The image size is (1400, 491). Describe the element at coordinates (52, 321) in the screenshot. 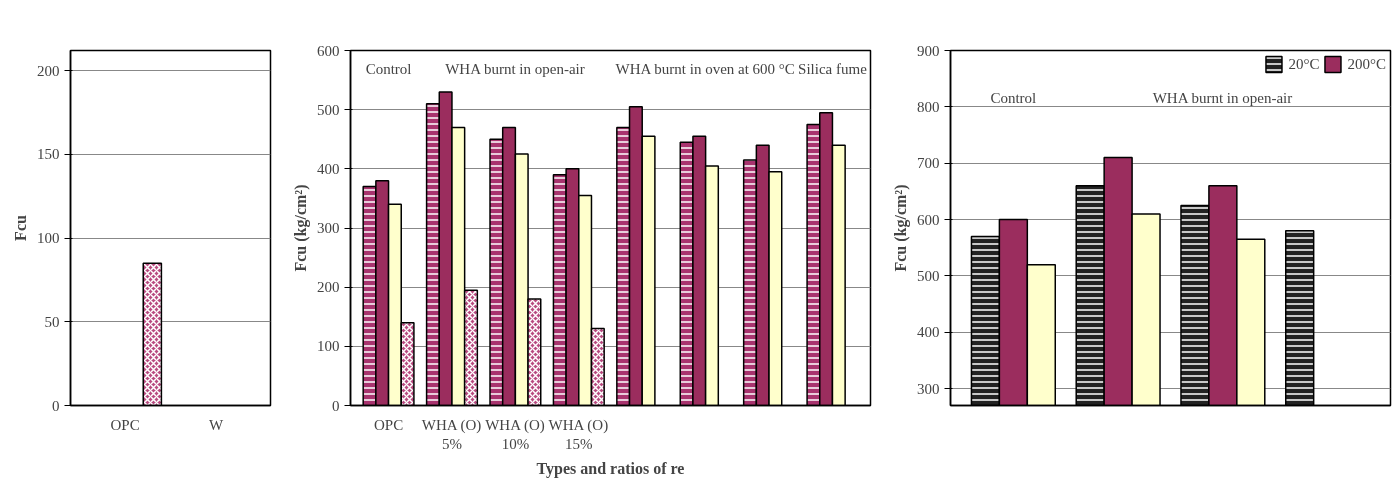

I see `y-tick-label: 50` at that location.